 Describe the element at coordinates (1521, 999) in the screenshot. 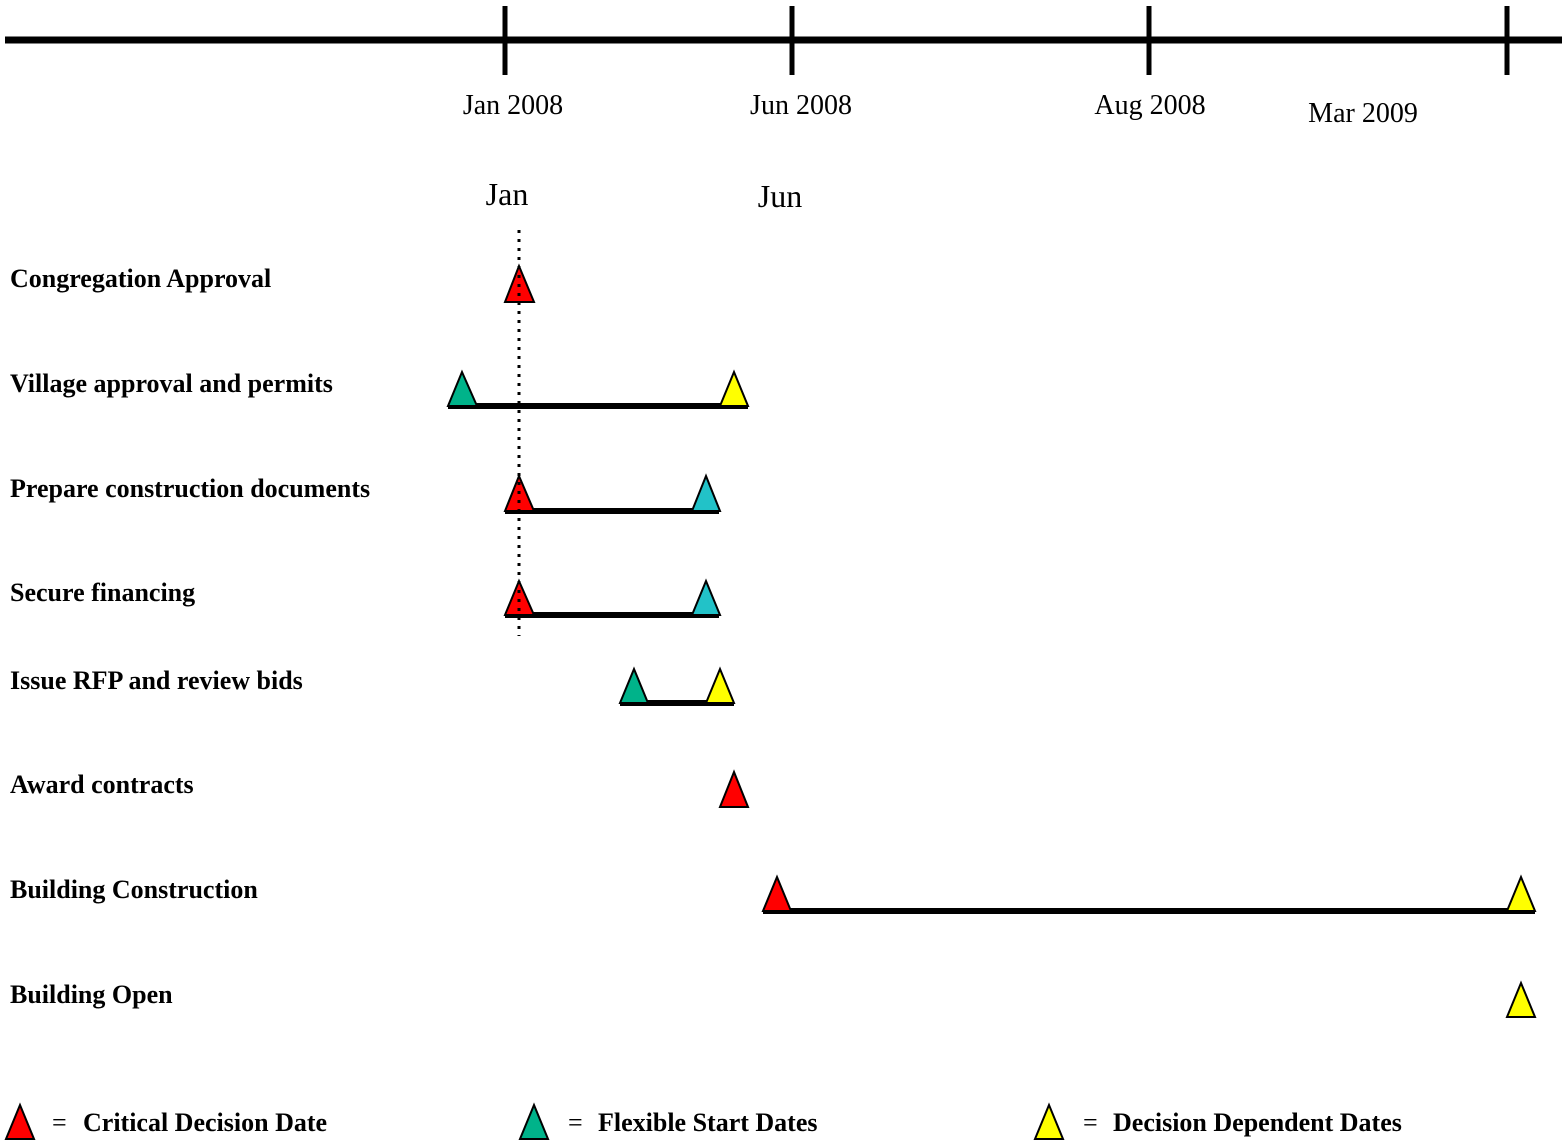

I see `marker-dependent-building-open` at that location.